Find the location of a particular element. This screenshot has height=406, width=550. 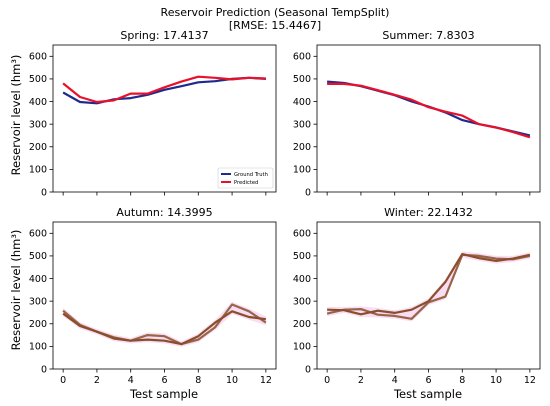

xlabel-right: Test sample is located at coordinates (427, 394).